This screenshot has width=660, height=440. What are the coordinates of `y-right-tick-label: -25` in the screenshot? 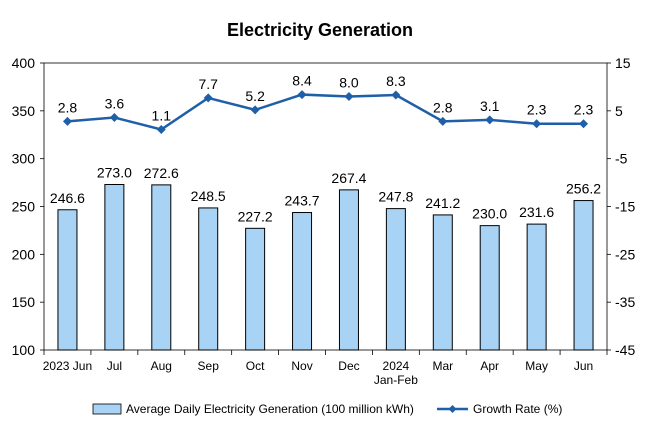 It's located at (625, 254).